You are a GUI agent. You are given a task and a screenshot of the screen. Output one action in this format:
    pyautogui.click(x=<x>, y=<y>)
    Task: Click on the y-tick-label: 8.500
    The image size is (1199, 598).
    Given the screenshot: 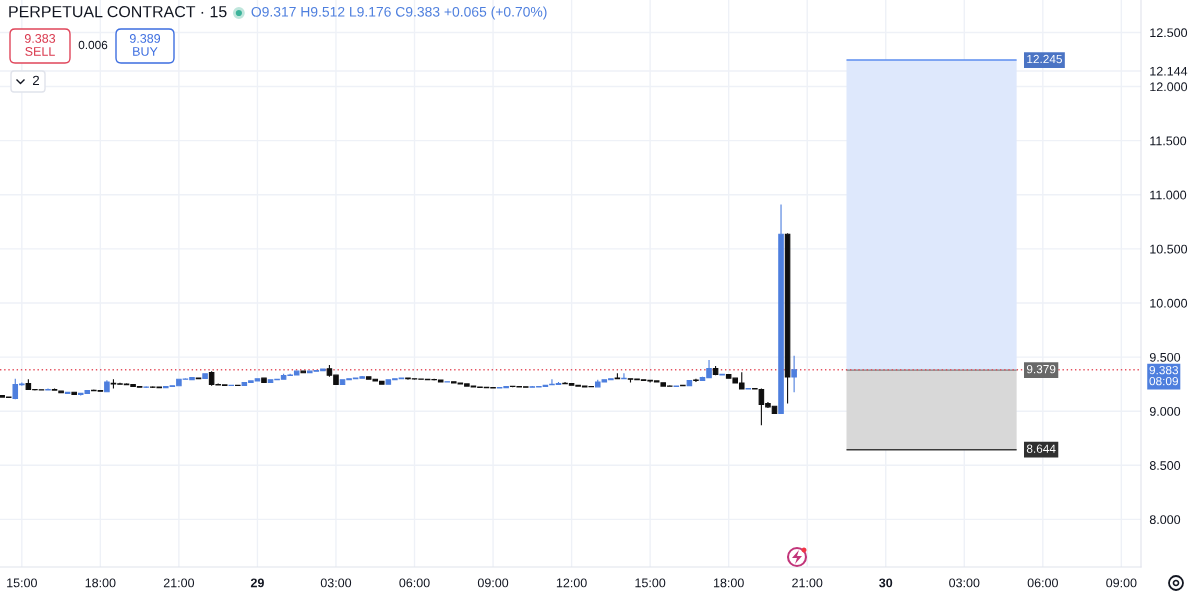 What is the action you would take?
    pyautogui.click(x=1165, y=465)
    